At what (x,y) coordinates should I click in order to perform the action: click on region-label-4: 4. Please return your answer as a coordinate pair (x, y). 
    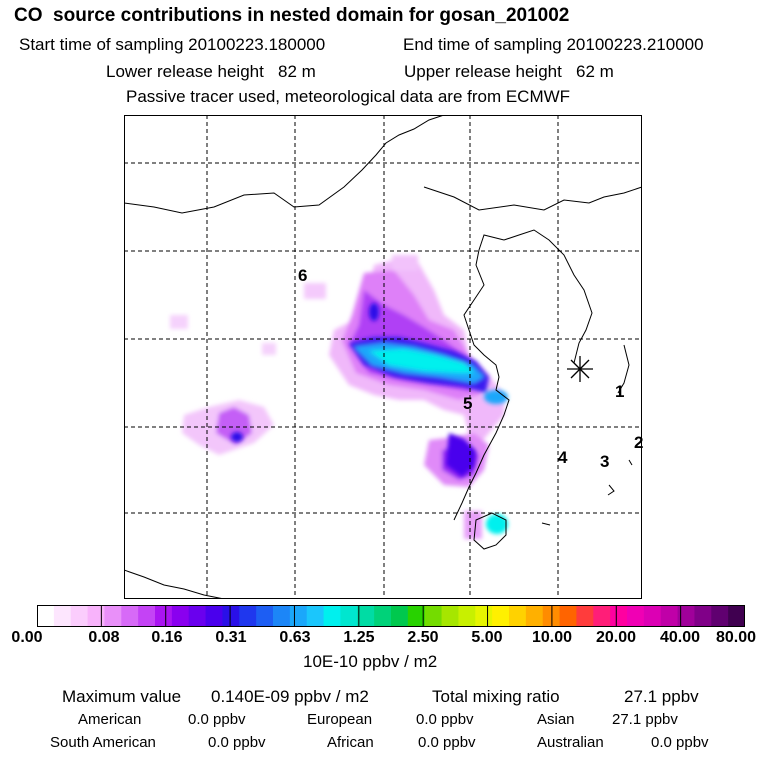
    Looking at the image, I should click on (563, 457).